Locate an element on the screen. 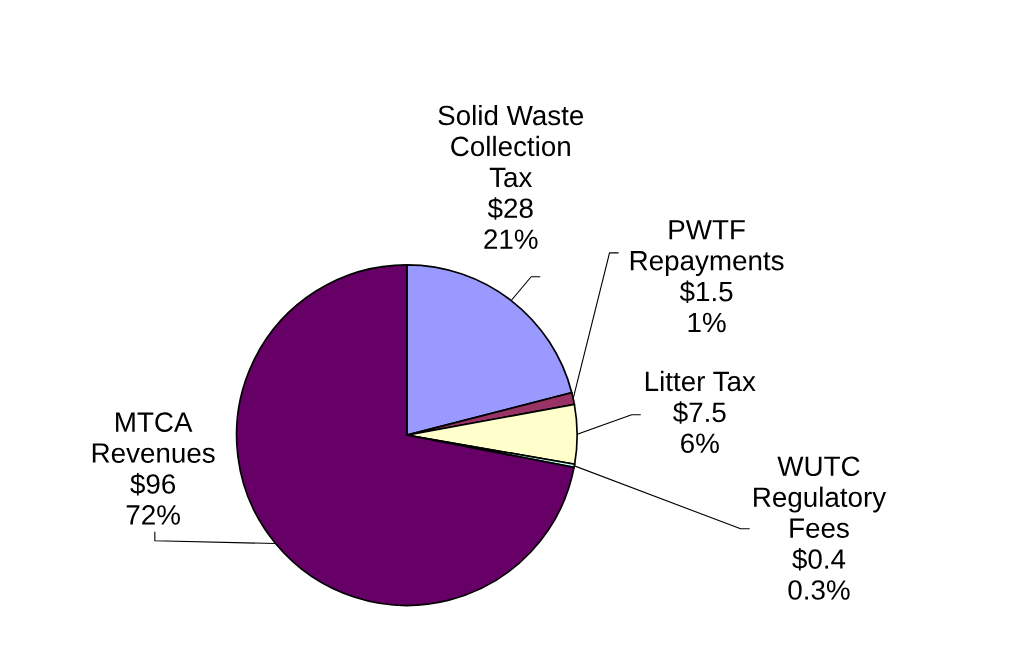 This screenshot has height=658, width=1015. slice-label: Litter Tax is located at coordinates (700, 381).